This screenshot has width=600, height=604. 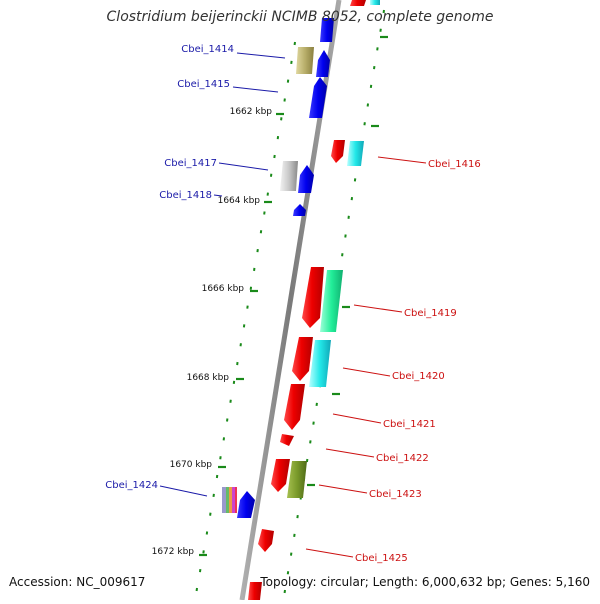 I want to click on gene-cbei-1416-reverse, so click(x=338, y=151).